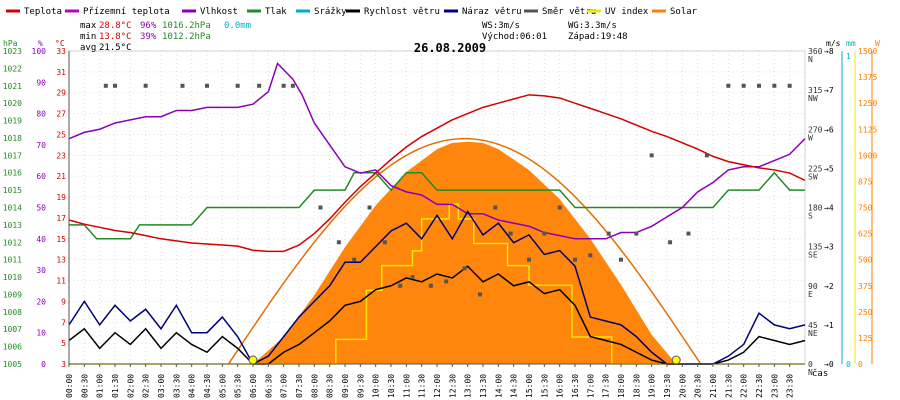  Describe the element at coordinates (61, 176) in the screenshot. I see `degc-axis-tick: 21` at that location.